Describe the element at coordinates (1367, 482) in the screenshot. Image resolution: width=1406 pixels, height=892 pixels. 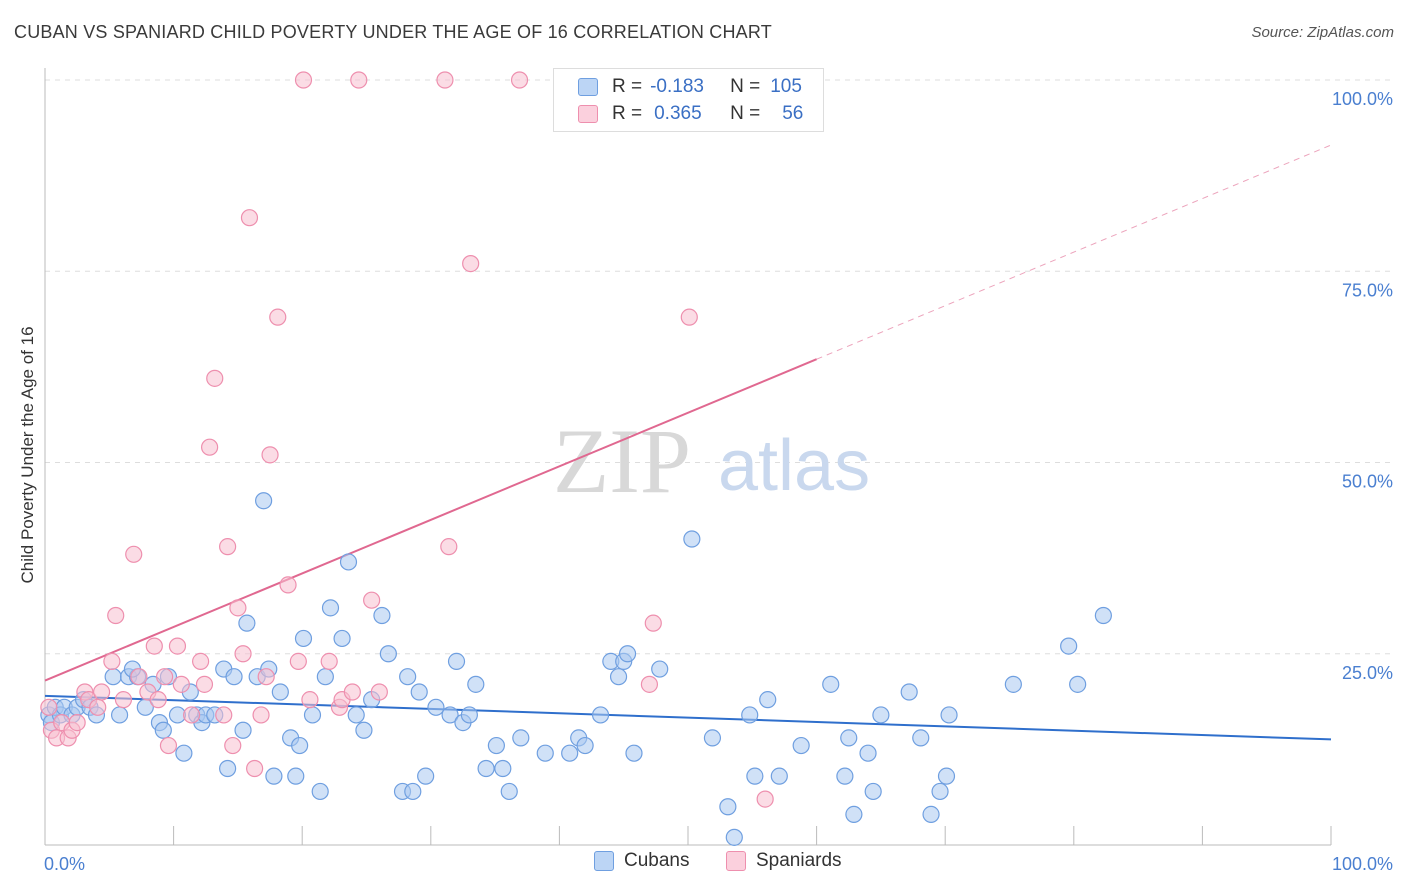
I see `y-tick-label: 50.0%` at that location.